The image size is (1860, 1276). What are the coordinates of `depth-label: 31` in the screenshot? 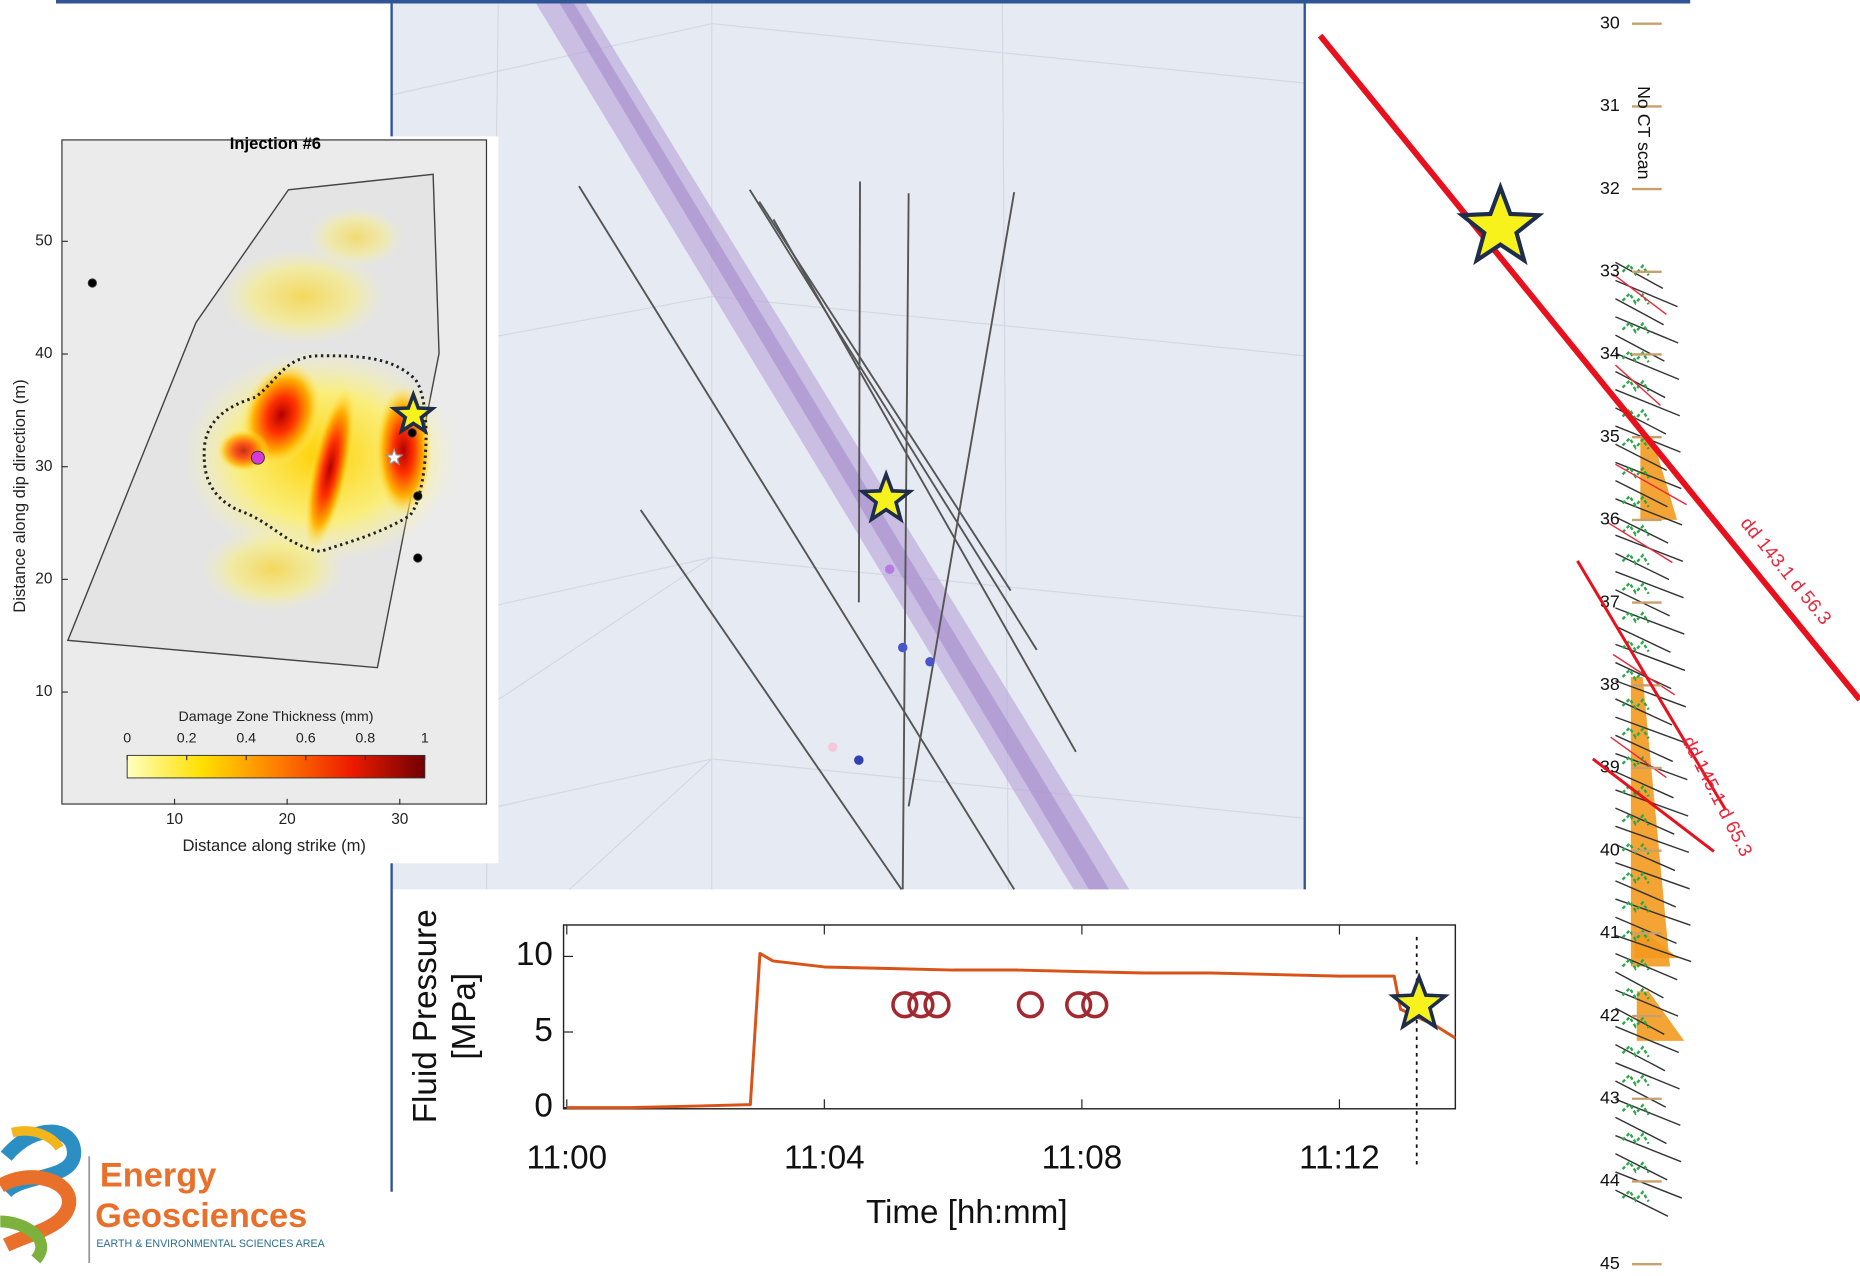 It's located at (1610, 105).